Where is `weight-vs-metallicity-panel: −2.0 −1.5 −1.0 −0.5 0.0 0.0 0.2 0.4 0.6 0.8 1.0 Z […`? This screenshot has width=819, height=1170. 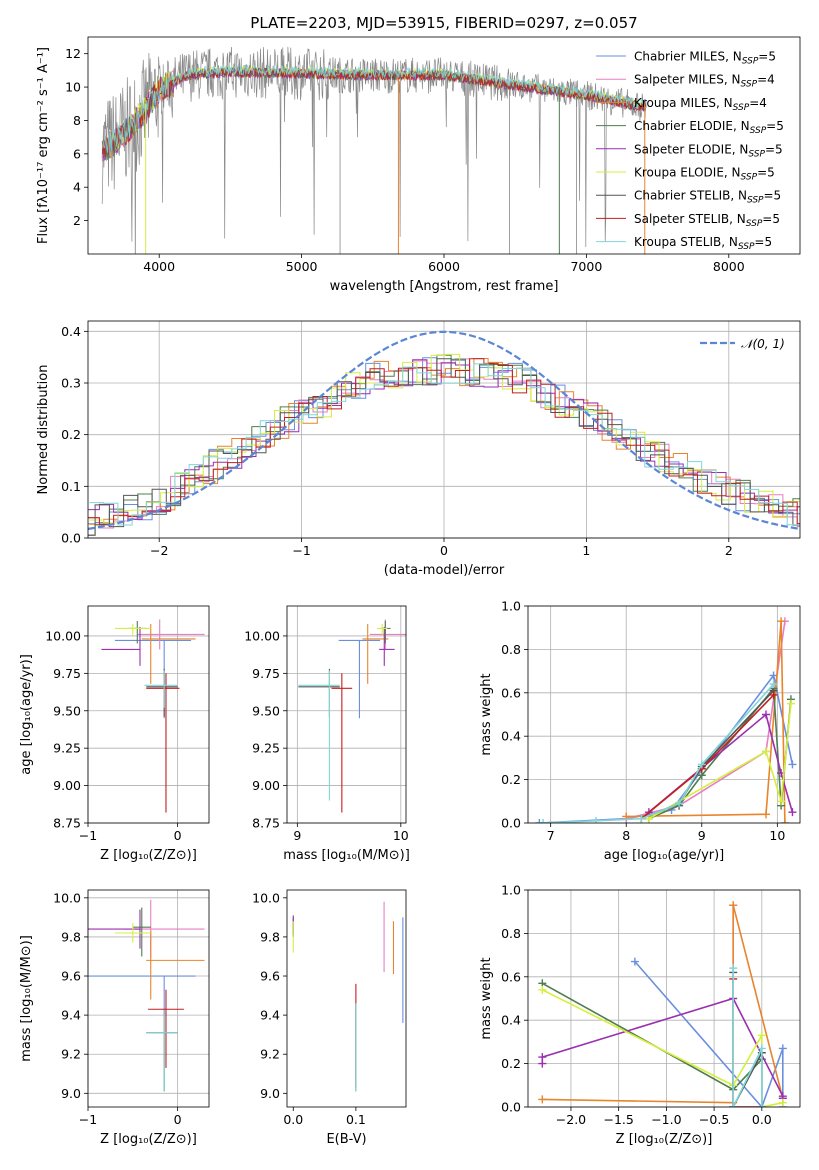 weight-vs-metallicity-panel: −2.0 −1.5 −1.0 −0.5 0.0 0.0 0.2 0.4 0.6 0.8 1.0 Z [… is located at coordinates (640, 1015).